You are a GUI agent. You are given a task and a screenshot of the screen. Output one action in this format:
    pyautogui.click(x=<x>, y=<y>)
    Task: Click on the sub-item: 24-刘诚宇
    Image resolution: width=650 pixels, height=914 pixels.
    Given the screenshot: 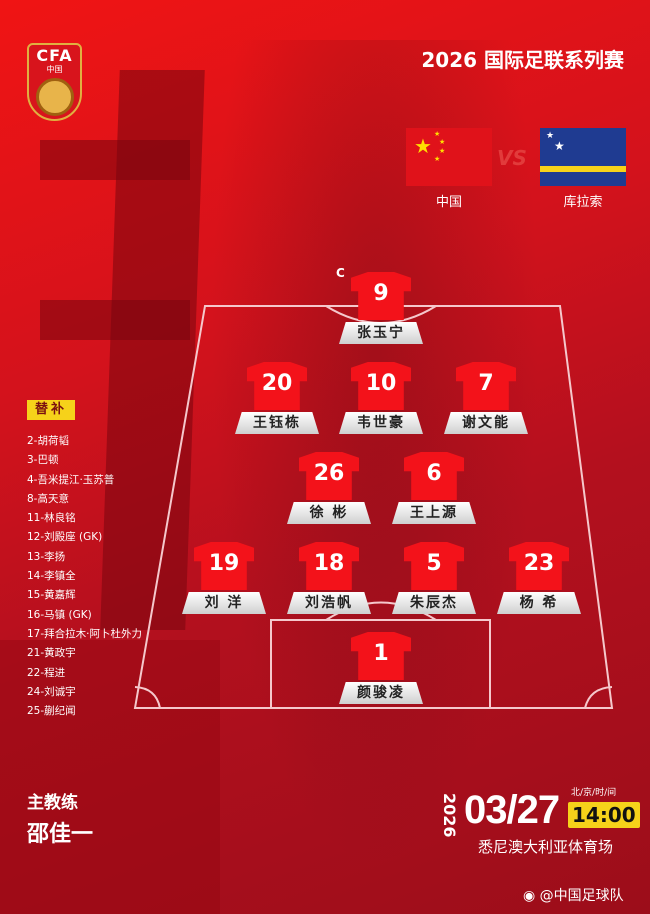 What is the action you would take?
    pyautogui.click(x=51, y=691)
    